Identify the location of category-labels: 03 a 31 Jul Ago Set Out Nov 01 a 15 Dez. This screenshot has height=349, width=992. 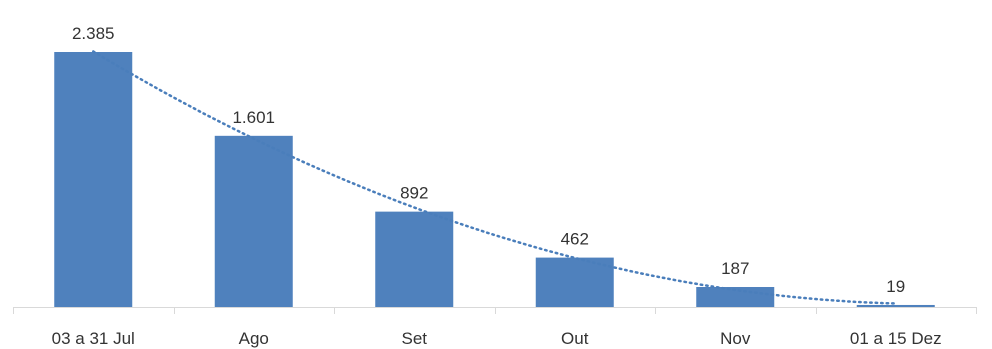
(497, 338).